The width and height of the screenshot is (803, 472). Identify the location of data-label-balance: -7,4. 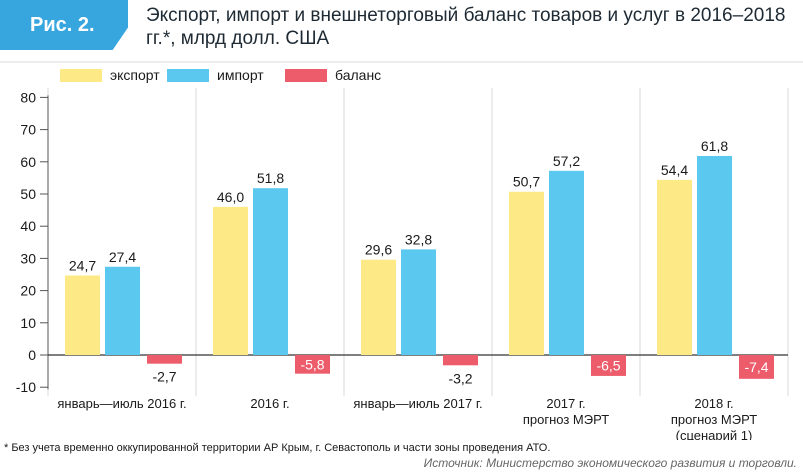
(756, 367).